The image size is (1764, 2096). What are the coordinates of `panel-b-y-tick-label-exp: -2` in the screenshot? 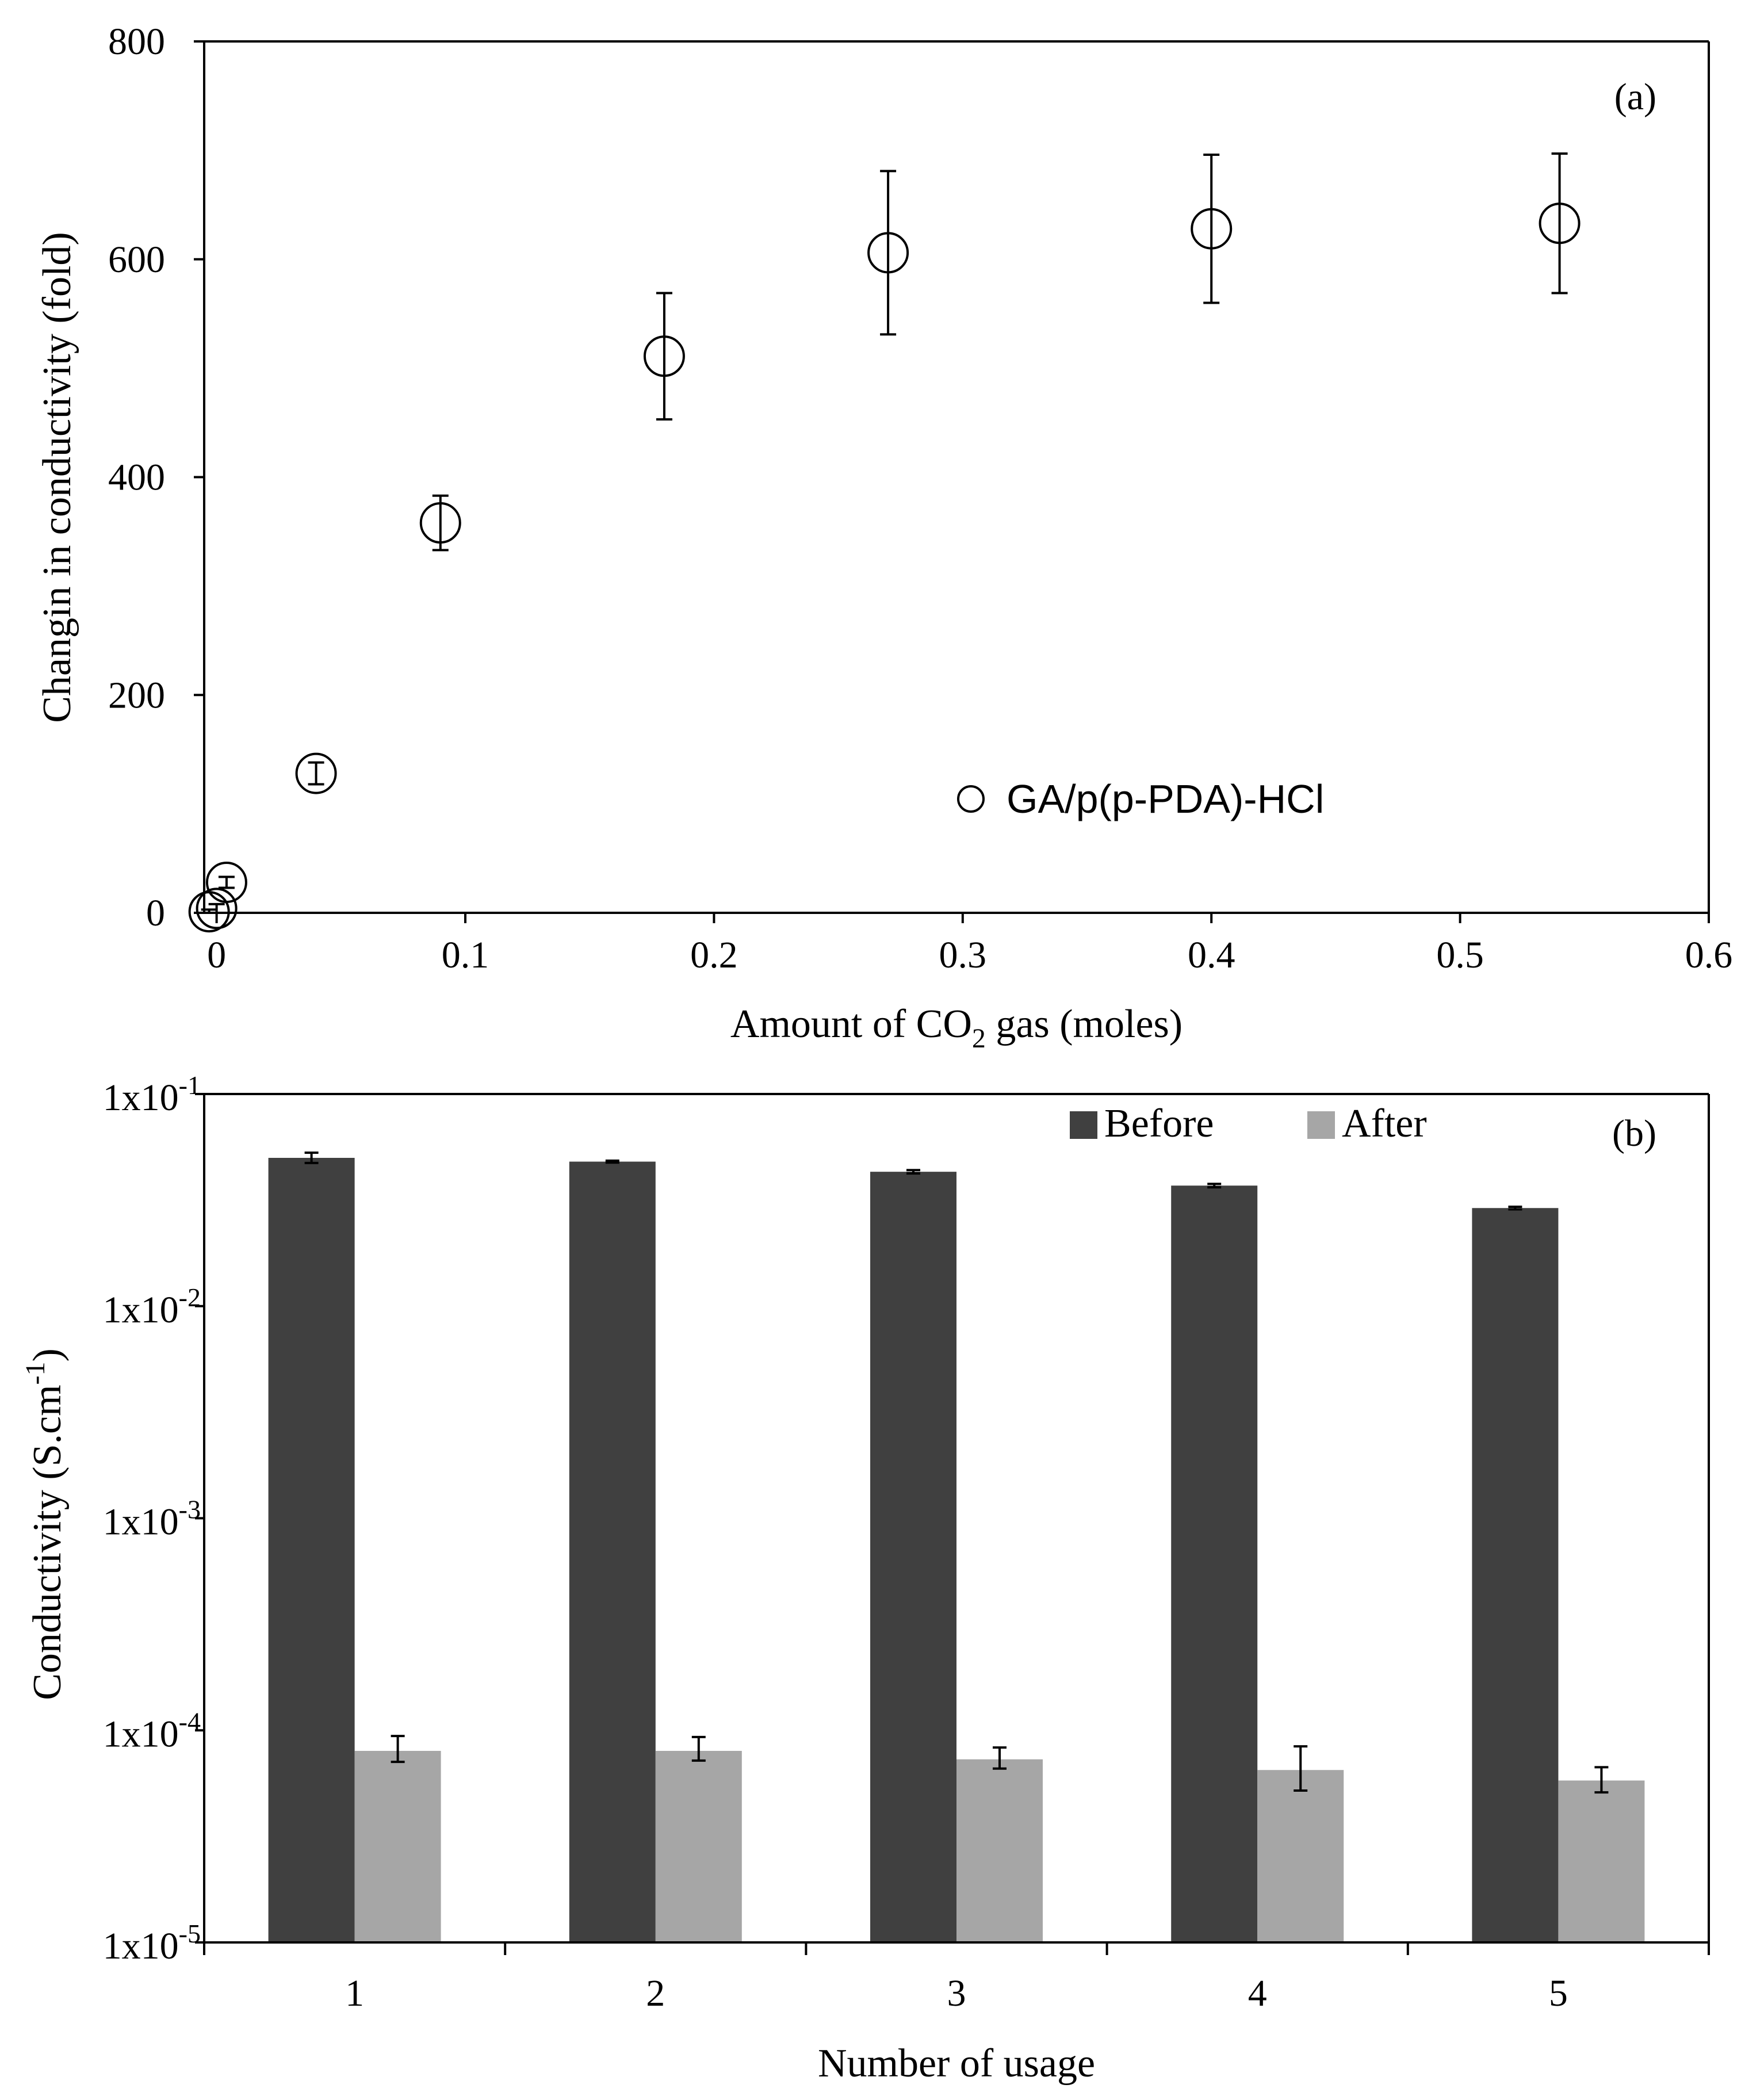 It's located at (190, 1297).